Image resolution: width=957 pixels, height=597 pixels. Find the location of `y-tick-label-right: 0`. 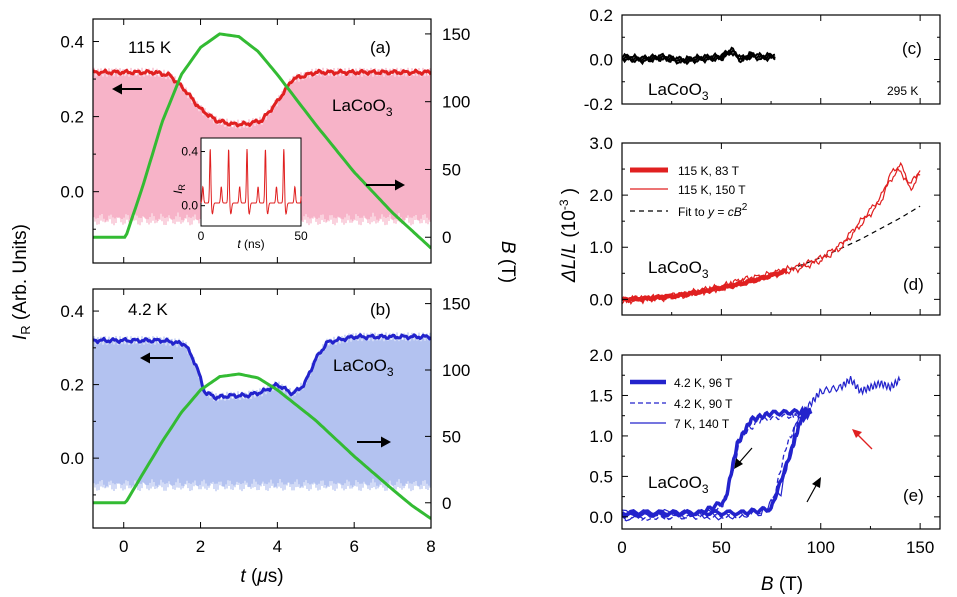

y-tick-label-right: 0 is located at coordinates (446, 503).